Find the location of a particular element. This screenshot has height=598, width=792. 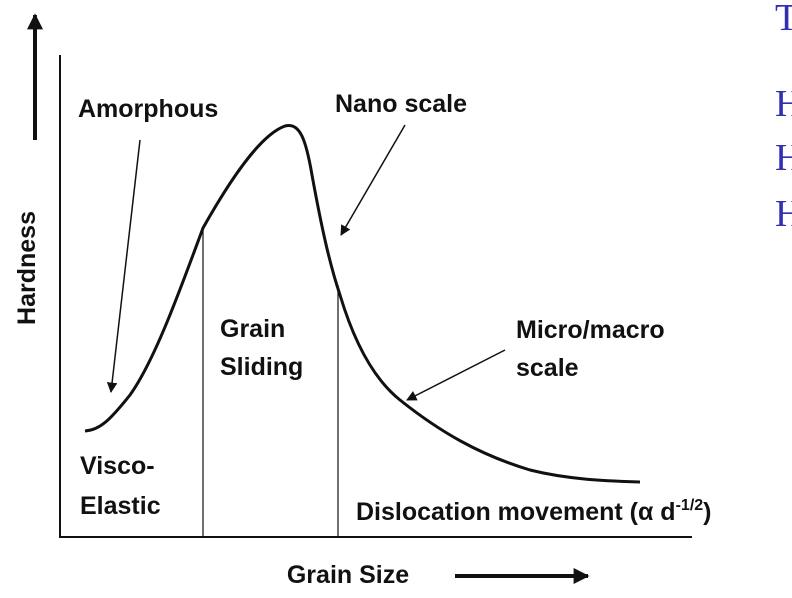

visco-label: Elastic is located at coordinates (120, 506).